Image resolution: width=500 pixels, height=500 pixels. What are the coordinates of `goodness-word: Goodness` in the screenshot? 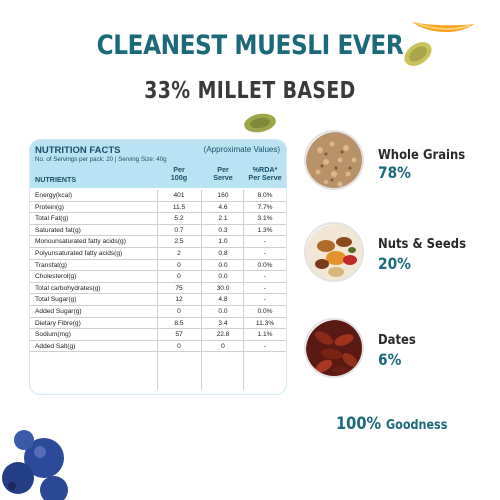 It's located at (416, 425).